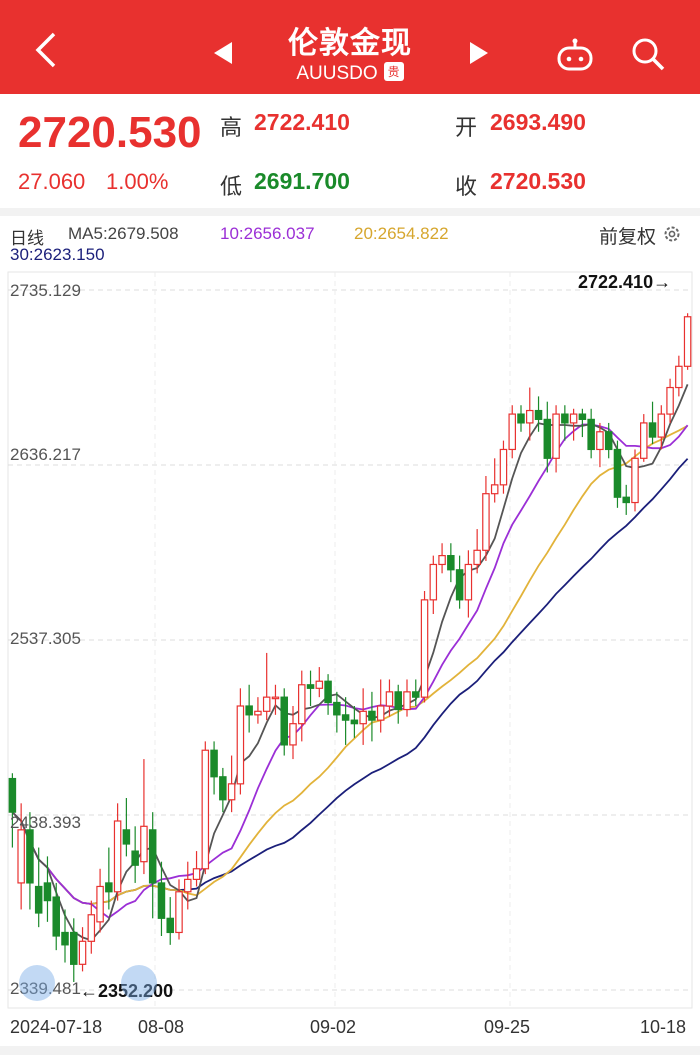 Image resolution: width=700 pixels, height=1055 pixels. What do you see at coordinates (672, 234) in the screenshot?
I see `gear-icon` at bounding box center [672, 234].